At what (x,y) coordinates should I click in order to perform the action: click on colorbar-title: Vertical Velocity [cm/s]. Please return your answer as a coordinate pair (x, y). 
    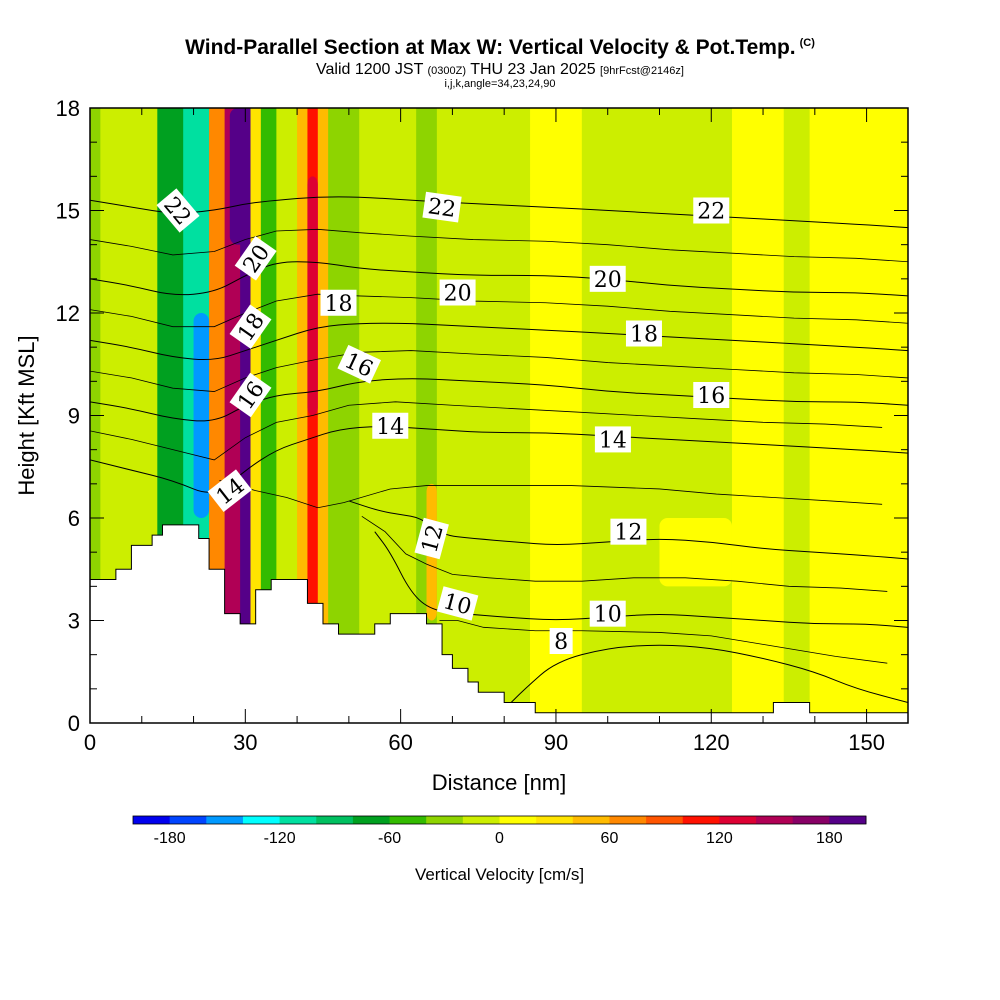
    Looking at the image, I should click on (499, 874).